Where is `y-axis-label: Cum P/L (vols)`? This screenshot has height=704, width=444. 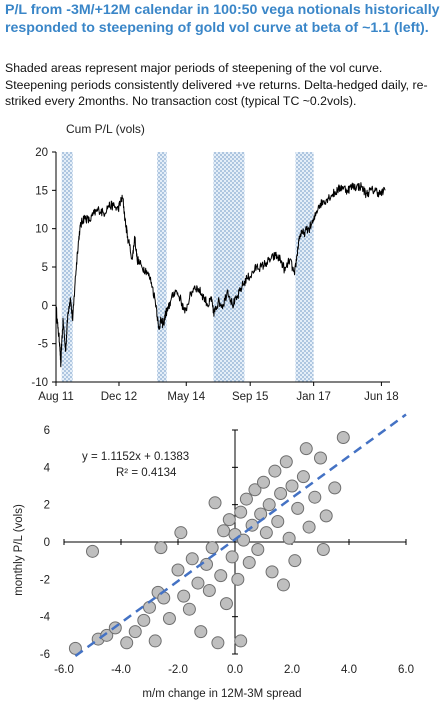
y-axis-label: Cum P/L (vols) is located at coordinates (105, 129).